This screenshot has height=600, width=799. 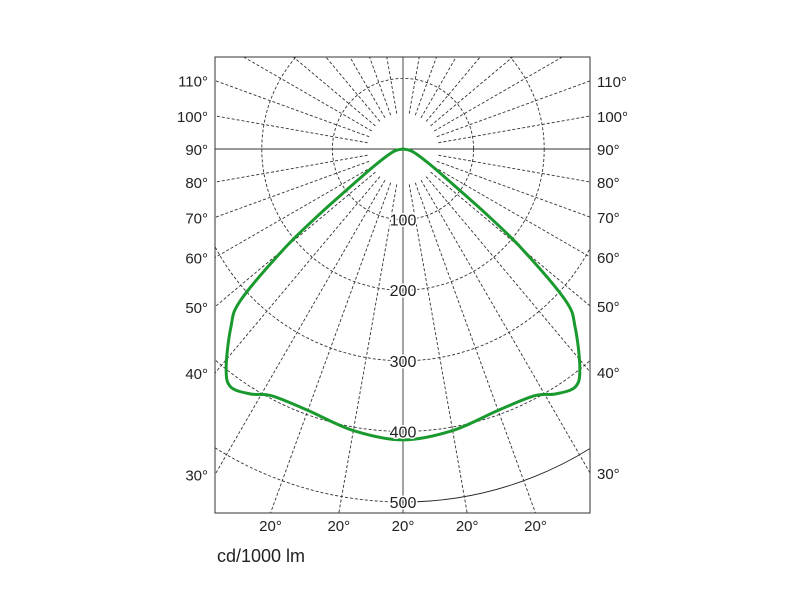 I want to click on angle-label-left: 80°, so click(x=196, y=183).